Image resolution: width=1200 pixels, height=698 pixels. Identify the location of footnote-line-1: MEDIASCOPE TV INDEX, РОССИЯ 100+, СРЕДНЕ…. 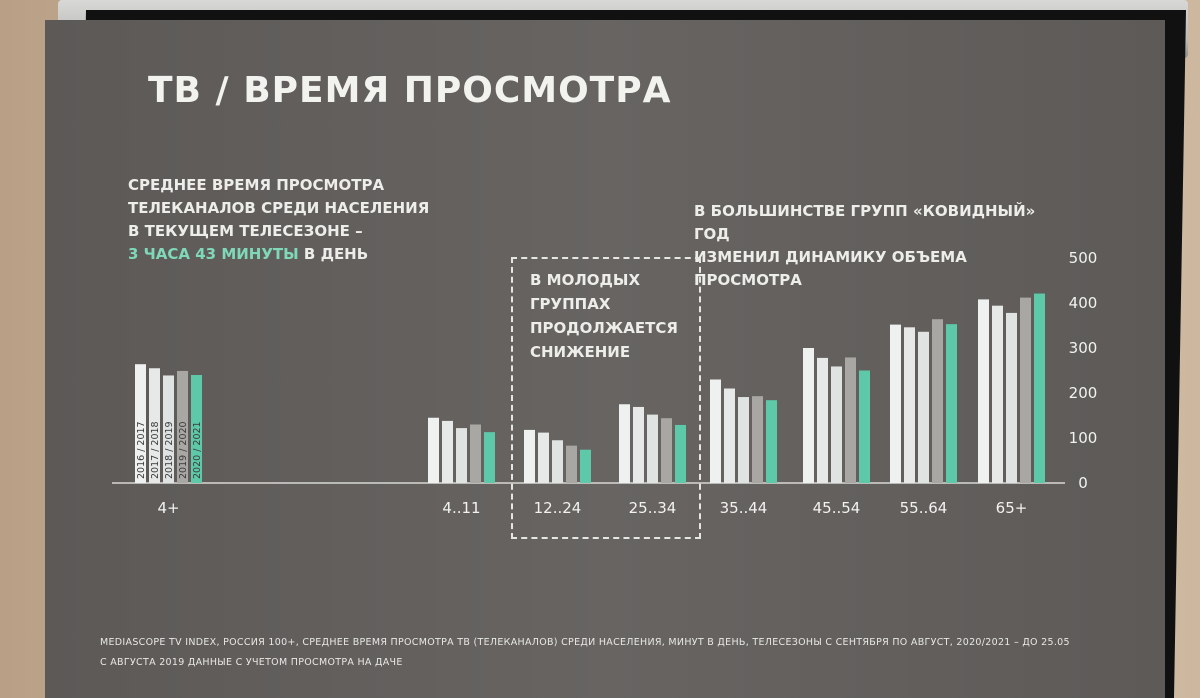
(585, 642).